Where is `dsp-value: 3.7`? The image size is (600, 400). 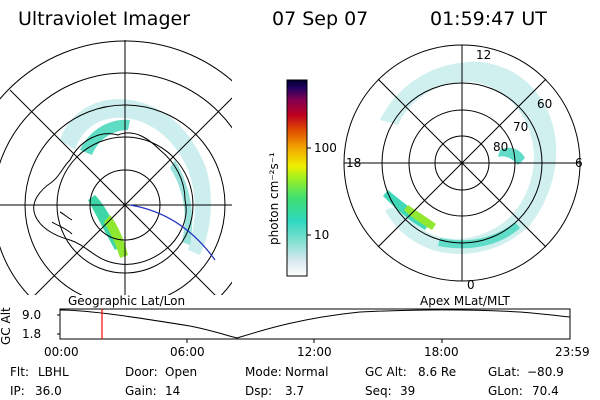 dsp-value: 3.7 is located at coordinates (295, 391).